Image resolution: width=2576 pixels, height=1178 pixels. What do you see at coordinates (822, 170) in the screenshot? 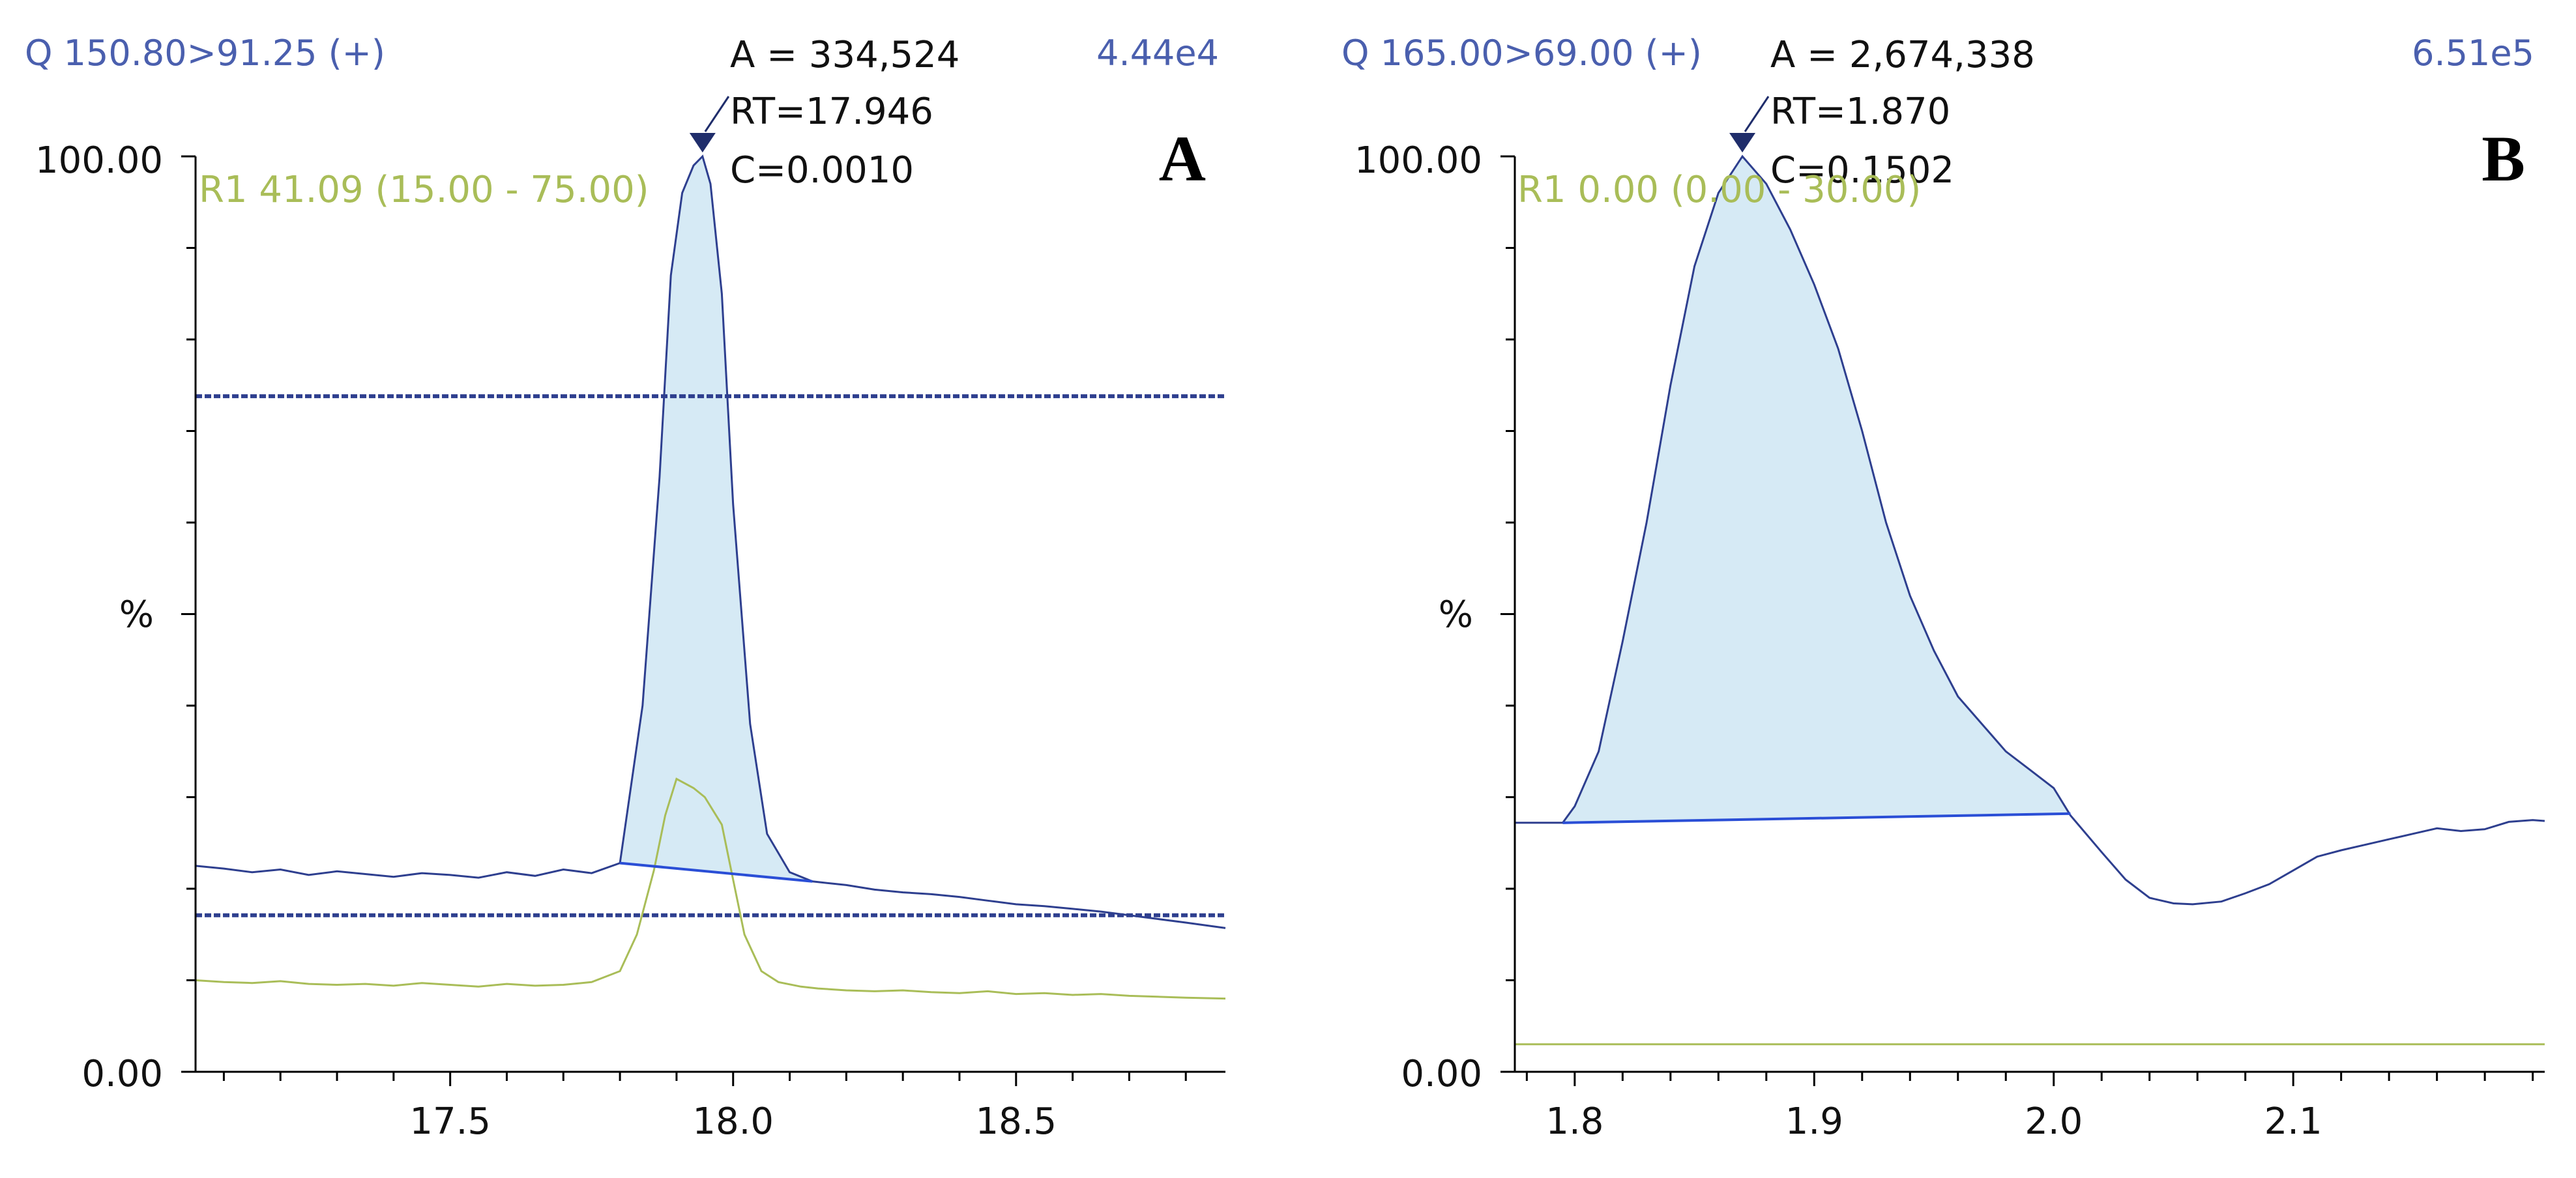
I see `peak-conc-label: C=0.0010` at bounding box center [822, 170].